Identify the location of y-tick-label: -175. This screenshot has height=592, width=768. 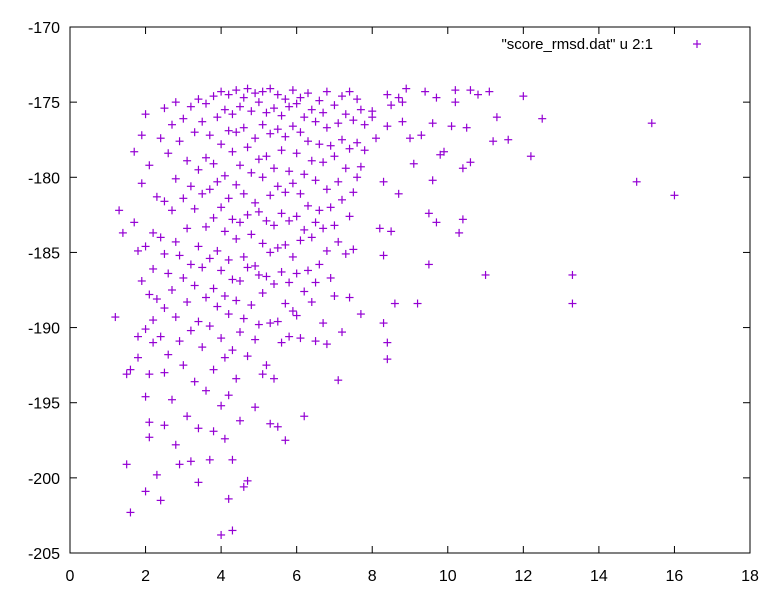
(44, 103).